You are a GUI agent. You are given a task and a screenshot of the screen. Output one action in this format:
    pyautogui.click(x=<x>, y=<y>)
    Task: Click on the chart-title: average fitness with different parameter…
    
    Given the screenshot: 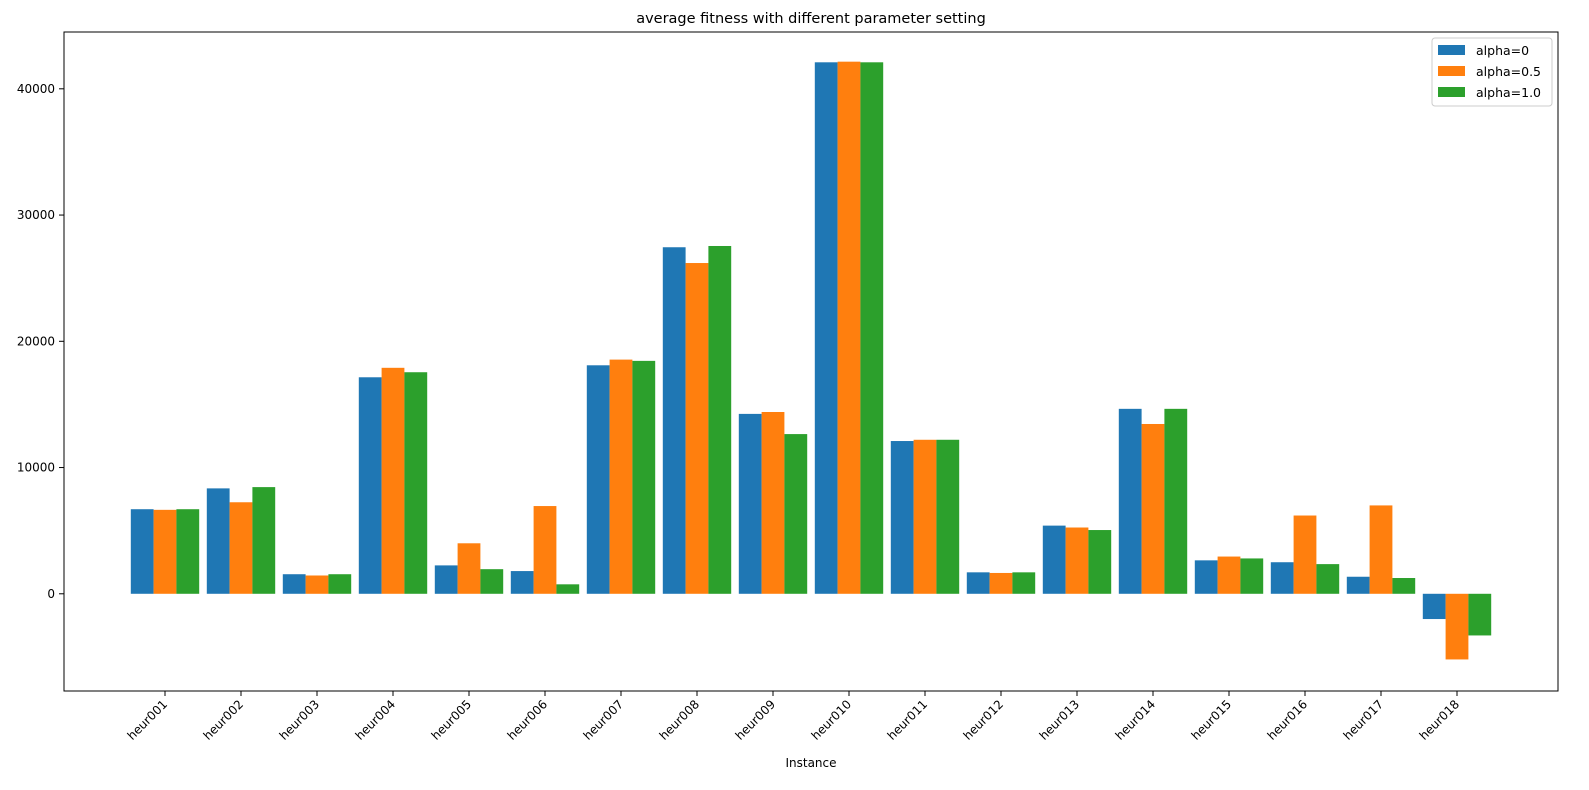 What is the action you would take?
    pyautogui.click(x=811, y=19)
    